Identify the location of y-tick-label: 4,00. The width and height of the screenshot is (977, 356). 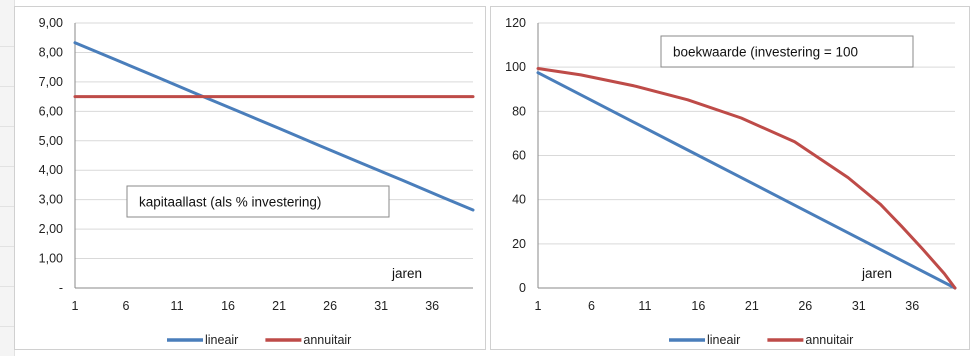
(51, 170).